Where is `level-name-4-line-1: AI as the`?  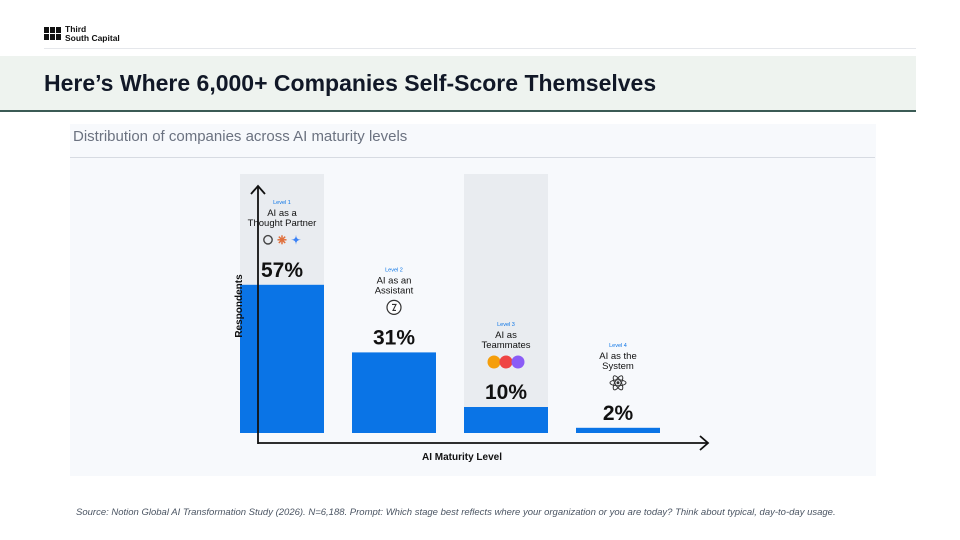
level-name-4-line-1: AI as the is located at coordinates (618, 356).